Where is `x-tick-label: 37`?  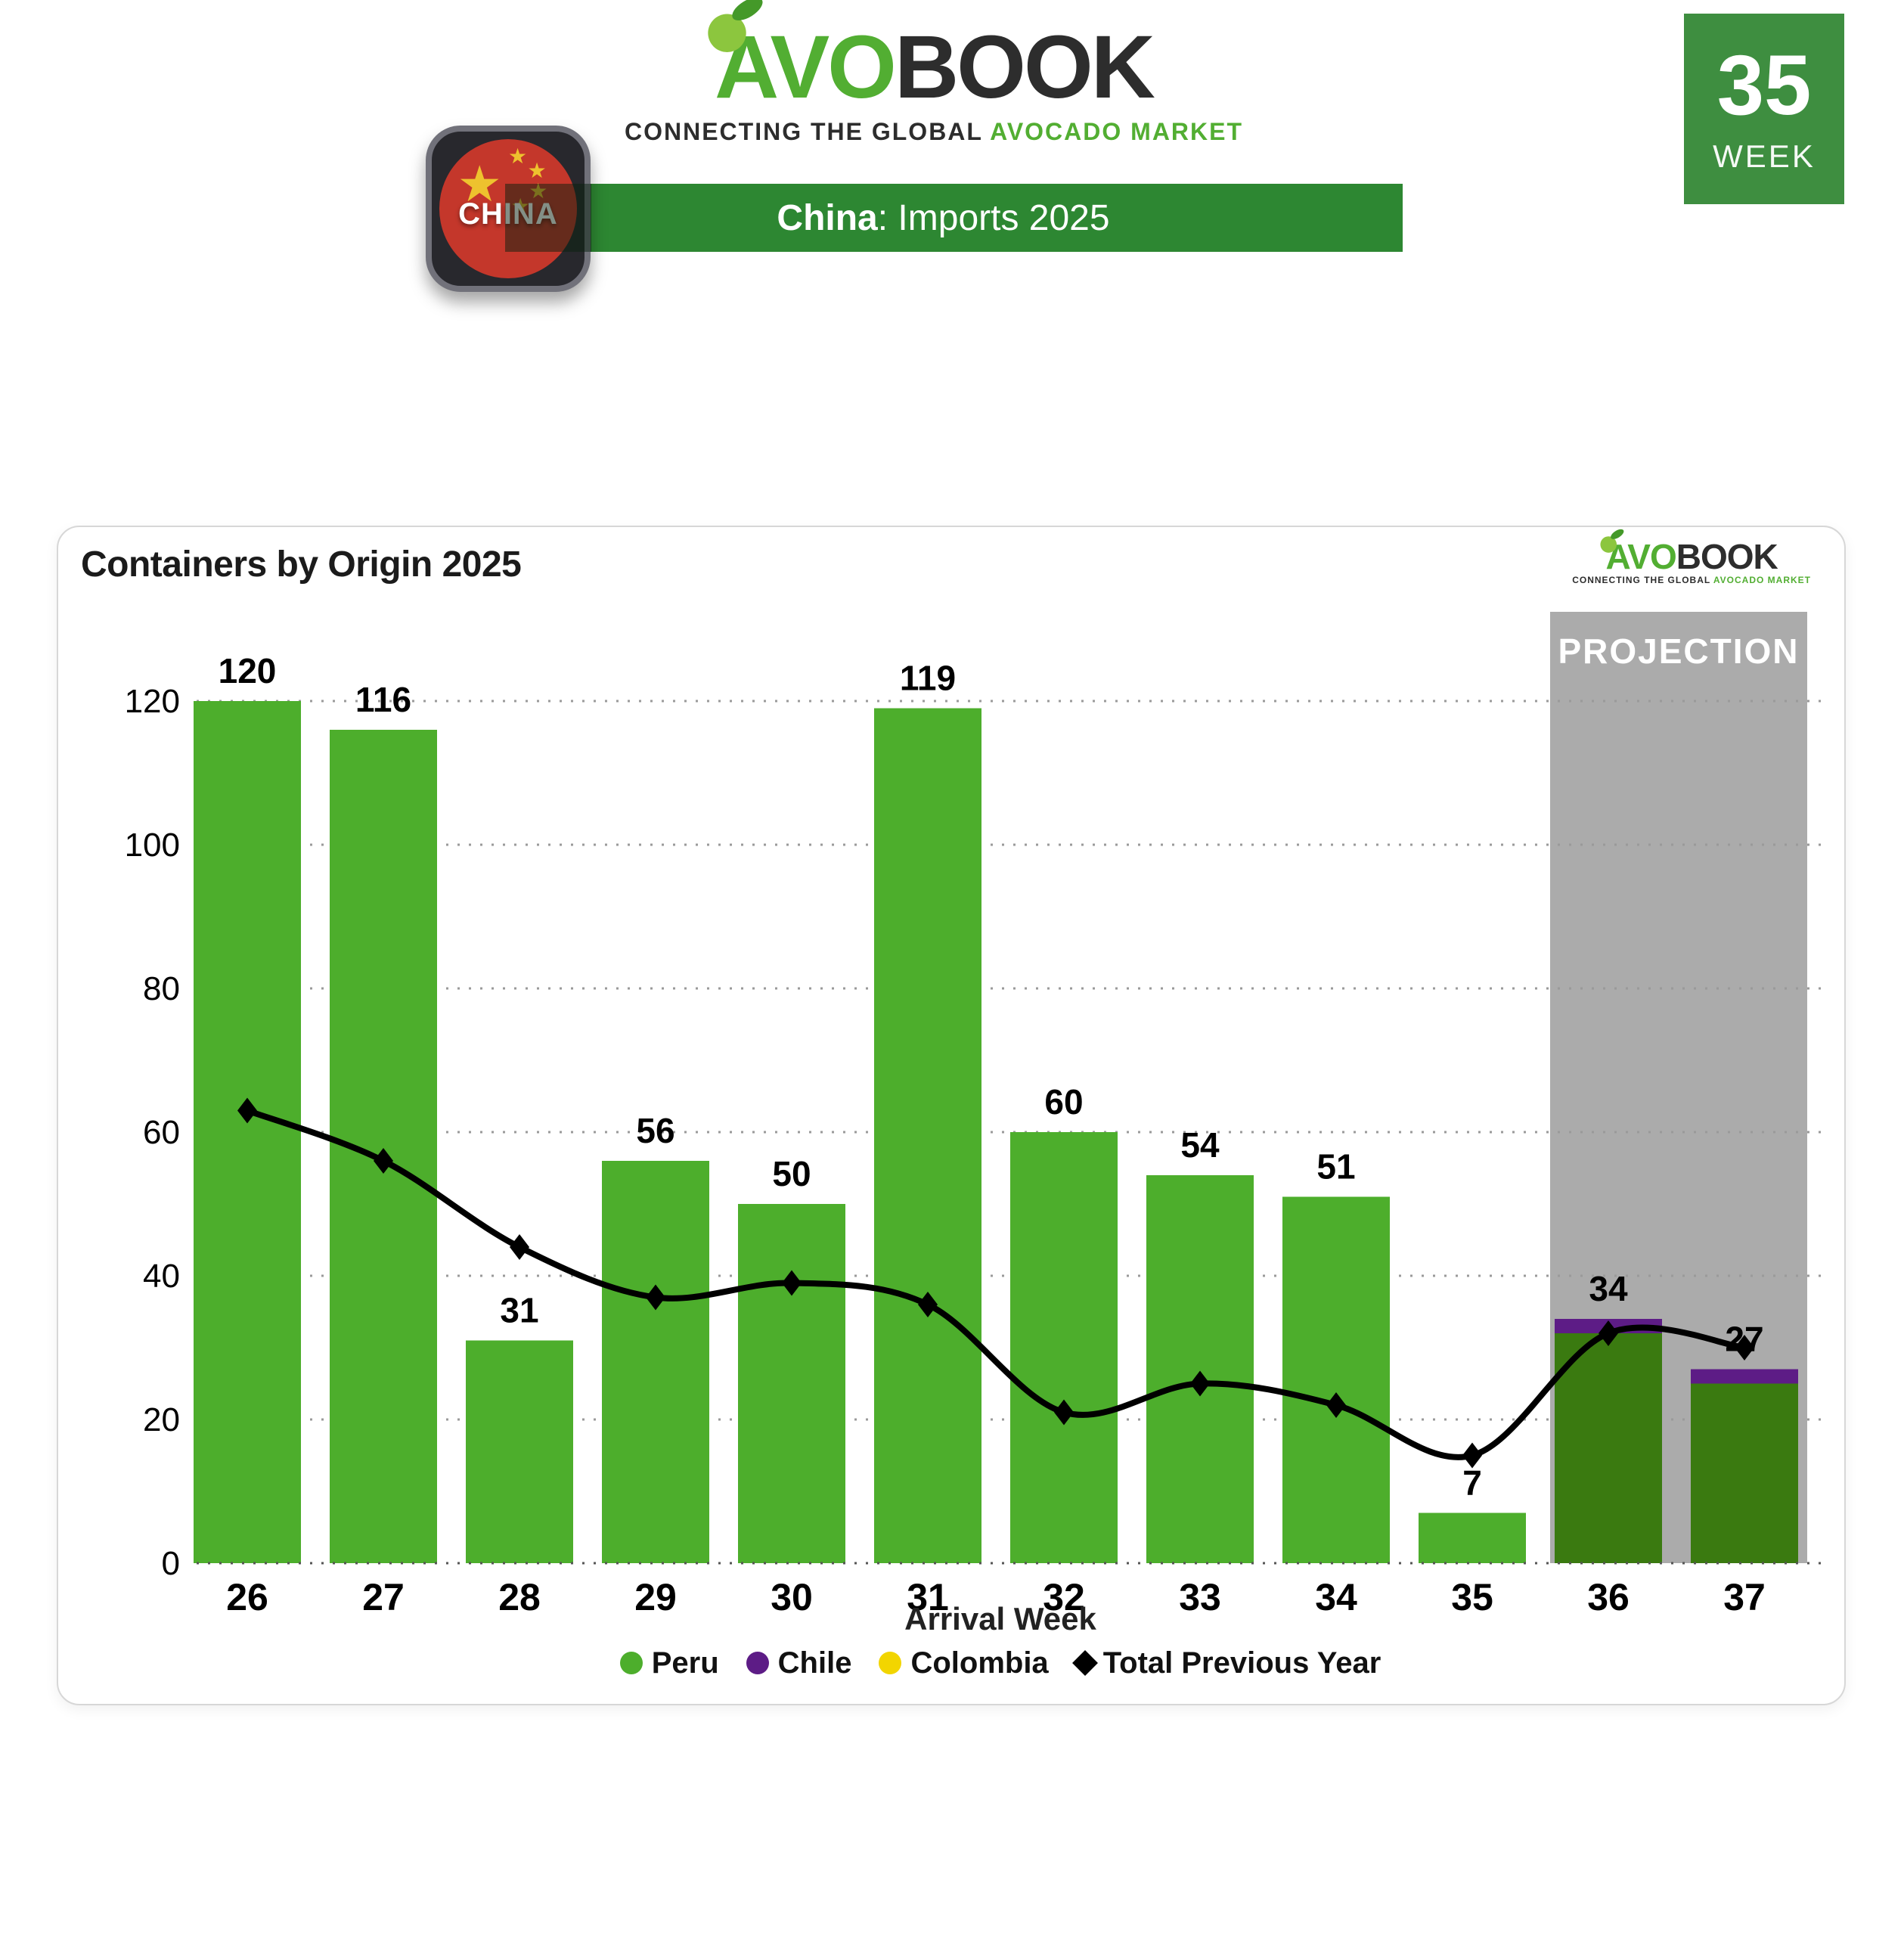 x-tick-label: 37 is located at coordinates (1744, 1597).